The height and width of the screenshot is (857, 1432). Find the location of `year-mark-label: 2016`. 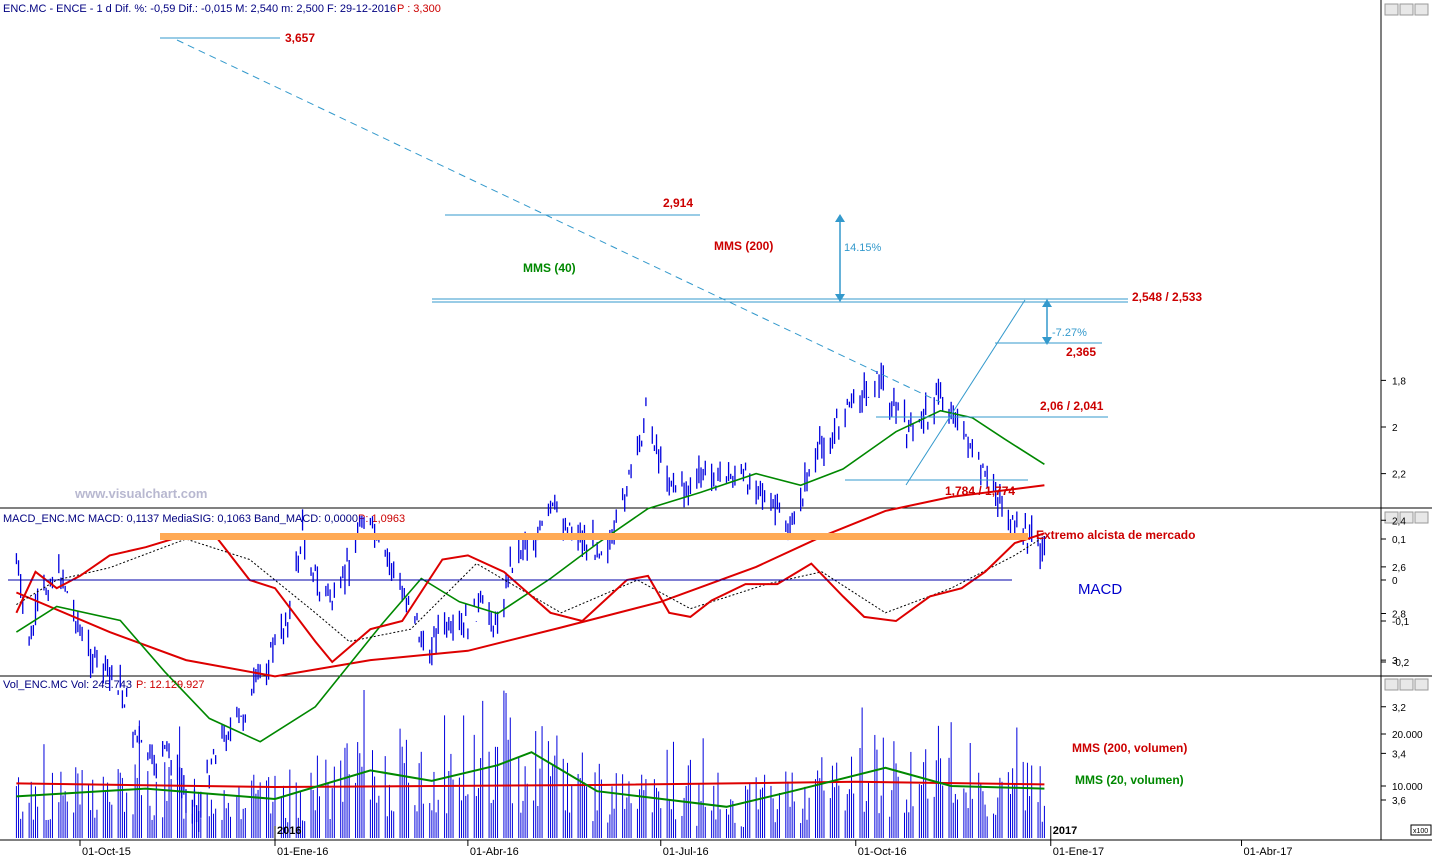

year-mark-label: 2016 is located at coordinates (289, 831).